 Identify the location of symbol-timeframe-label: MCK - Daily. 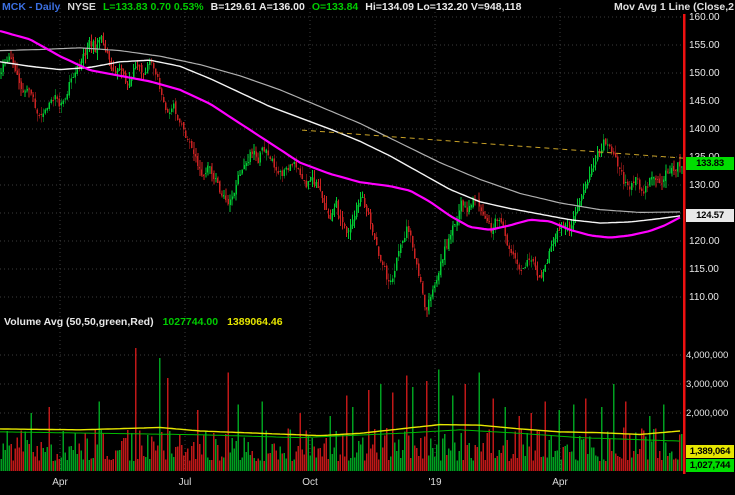
(31, 7).